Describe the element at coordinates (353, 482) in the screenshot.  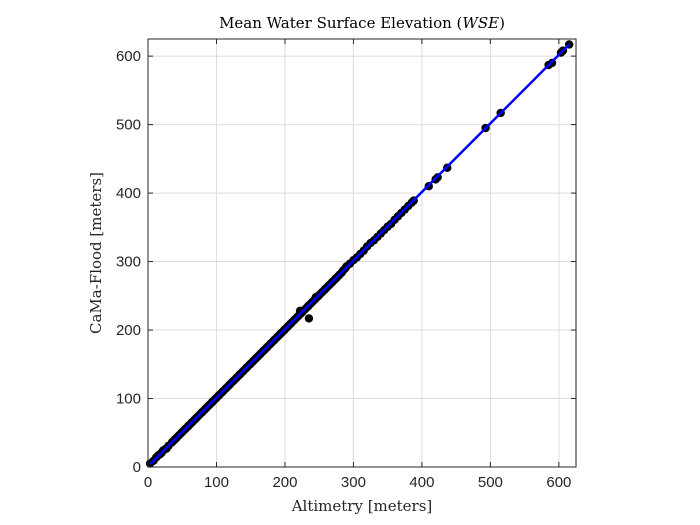
I see `x-tick-label: 300` at that location.